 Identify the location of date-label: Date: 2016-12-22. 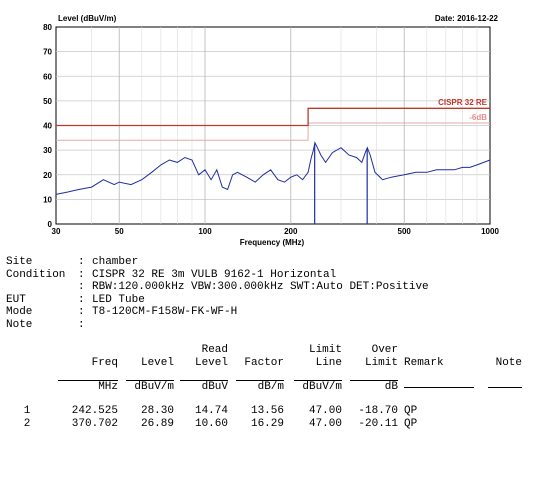
(467, 18).